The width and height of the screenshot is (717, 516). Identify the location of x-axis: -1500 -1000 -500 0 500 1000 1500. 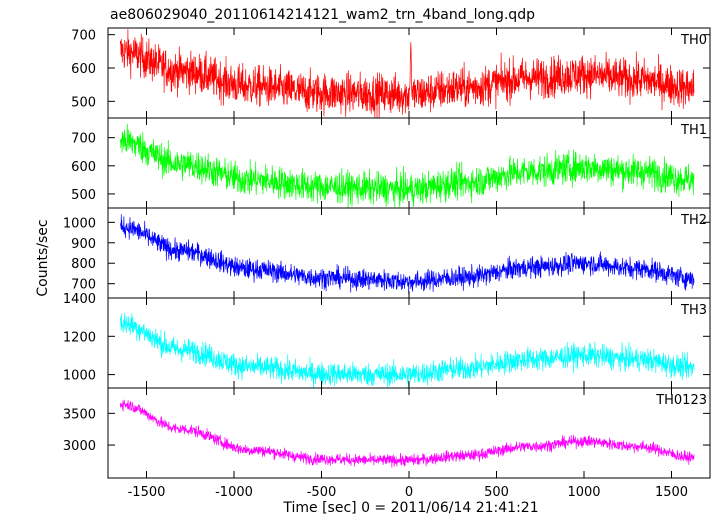
(408, 492).